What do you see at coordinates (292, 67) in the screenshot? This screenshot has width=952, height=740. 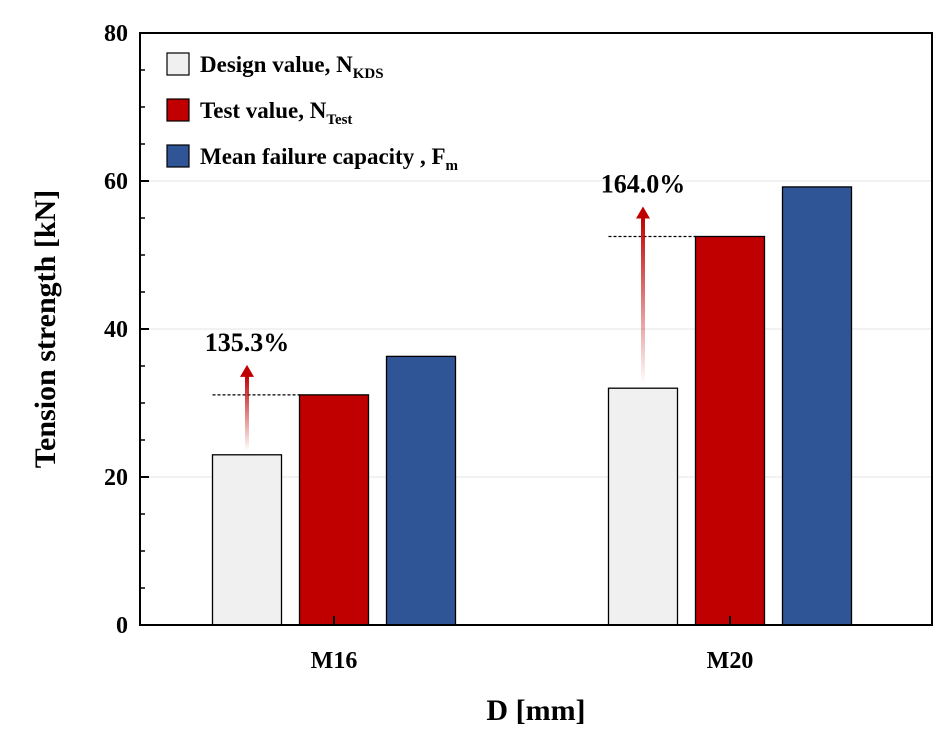 I see `legend-entry-1: Design value, NKDS` at bounding box center [292, 67].